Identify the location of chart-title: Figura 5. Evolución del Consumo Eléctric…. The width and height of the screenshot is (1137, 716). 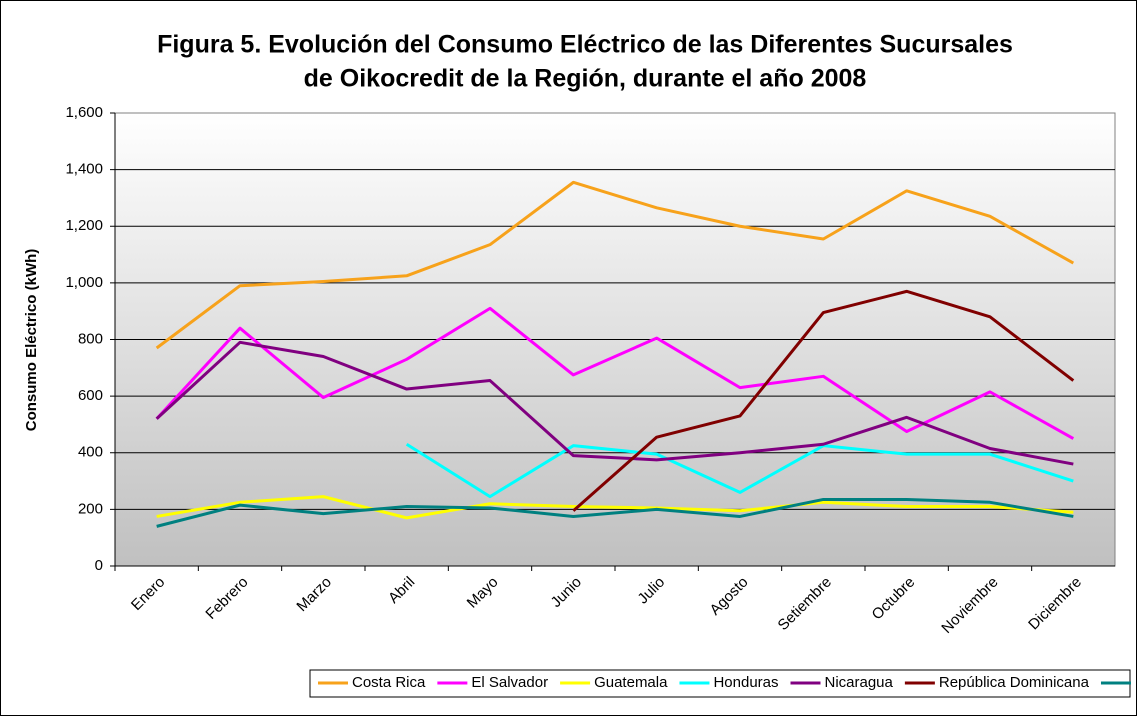
(585, 45).